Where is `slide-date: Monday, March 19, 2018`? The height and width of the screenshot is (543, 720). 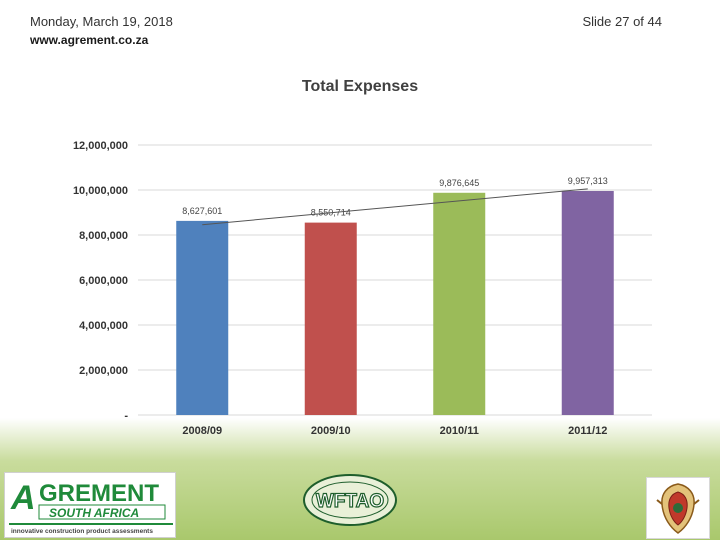 slide-date: Monday, March 19, 2018 is located at coordinates (101, 21).